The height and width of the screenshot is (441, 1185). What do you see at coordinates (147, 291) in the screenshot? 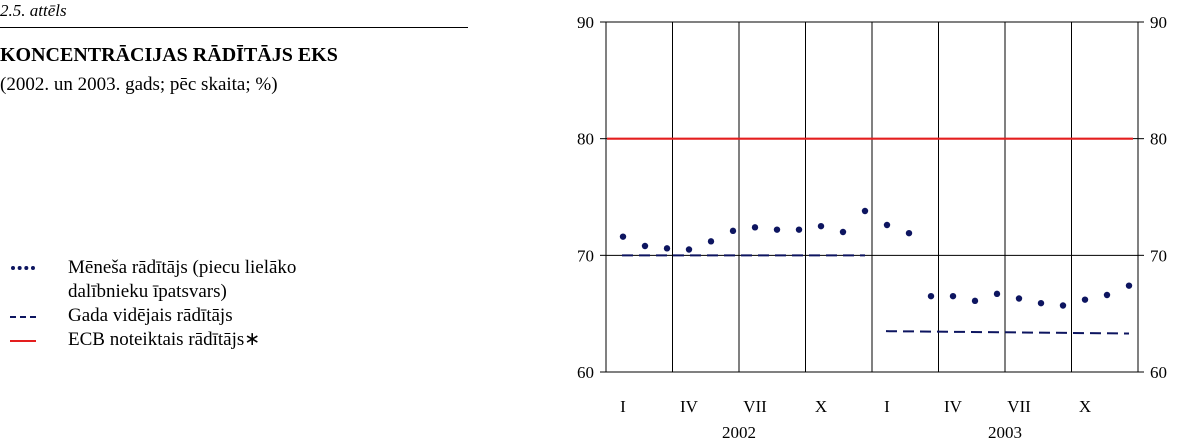
I see `legend-label-monthly-line2: dalībnieku īpatsvars)` at bounding box center [147, 291].